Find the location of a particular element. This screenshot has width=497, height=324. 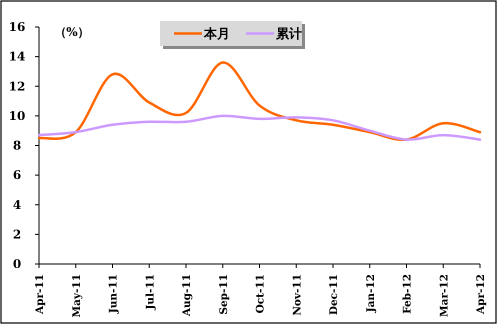

y-tick-label: 6 is located at coordinates (17, 175).